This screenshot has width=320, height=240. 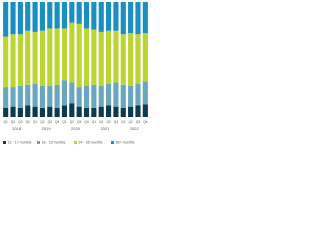 I want to click on legend-label: 24 - 35 months, so click(x=91, y=143).